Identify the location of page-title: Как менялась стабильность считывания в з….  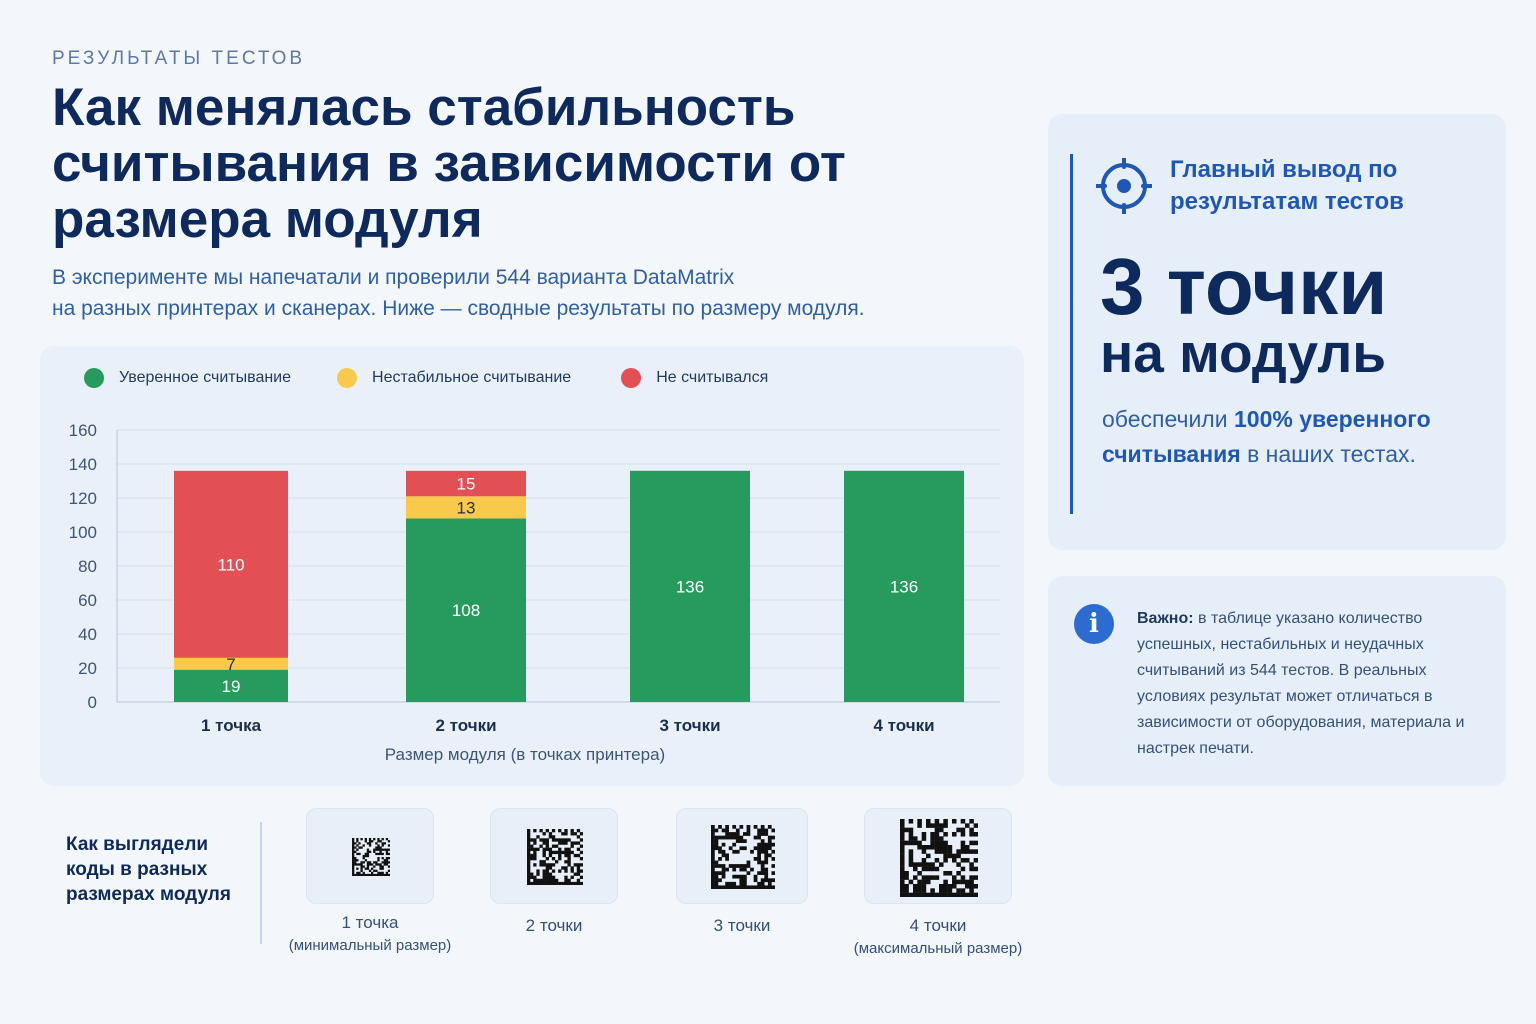
(449, 163).